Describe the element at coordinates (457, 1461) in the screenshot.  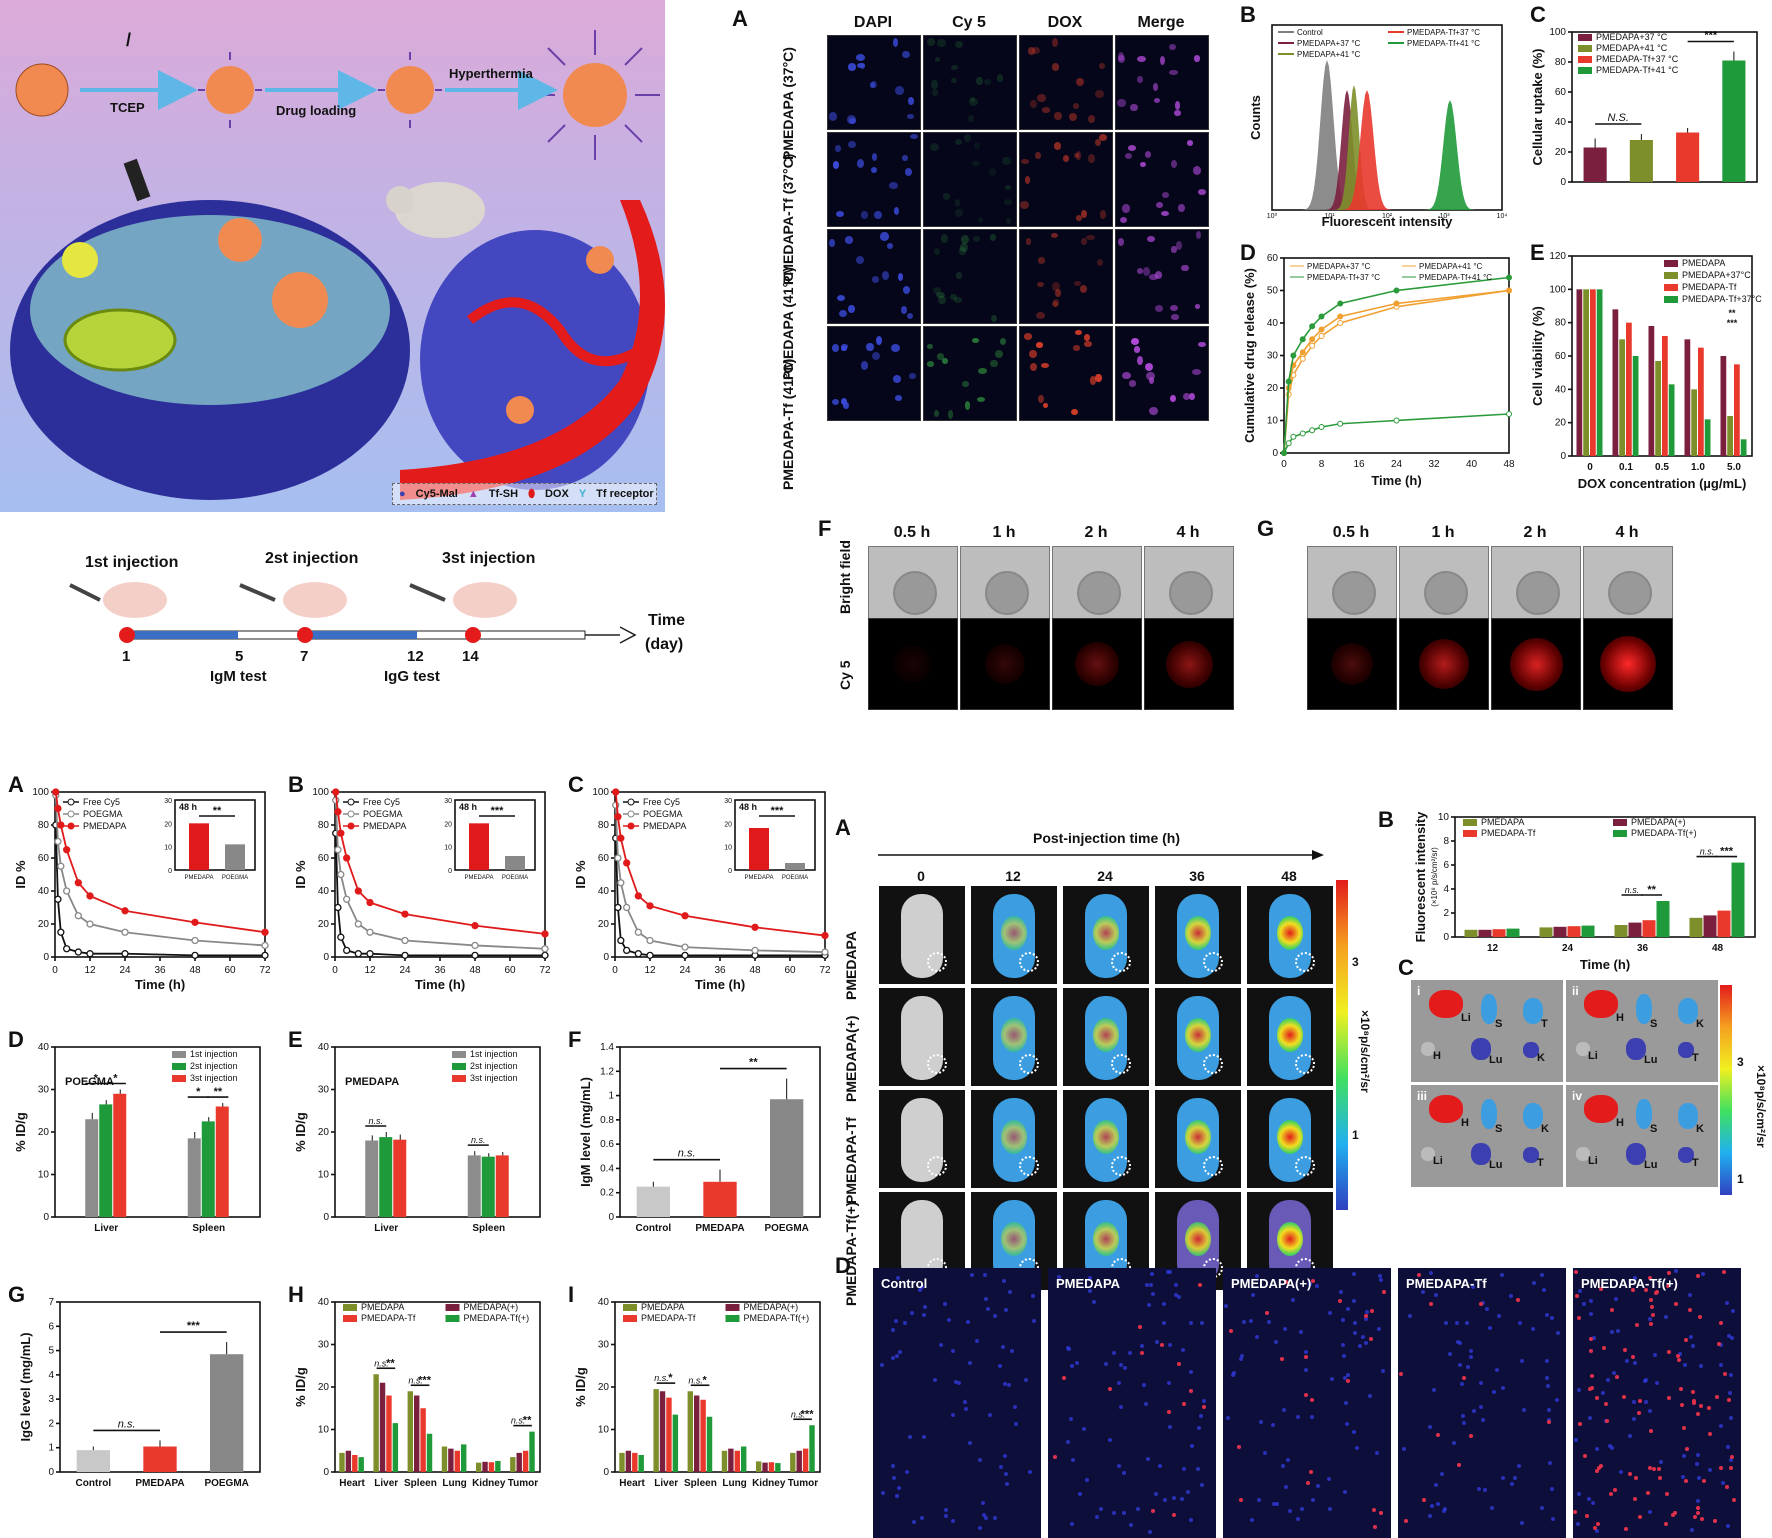
I see `fig2-H-bar` at that location.